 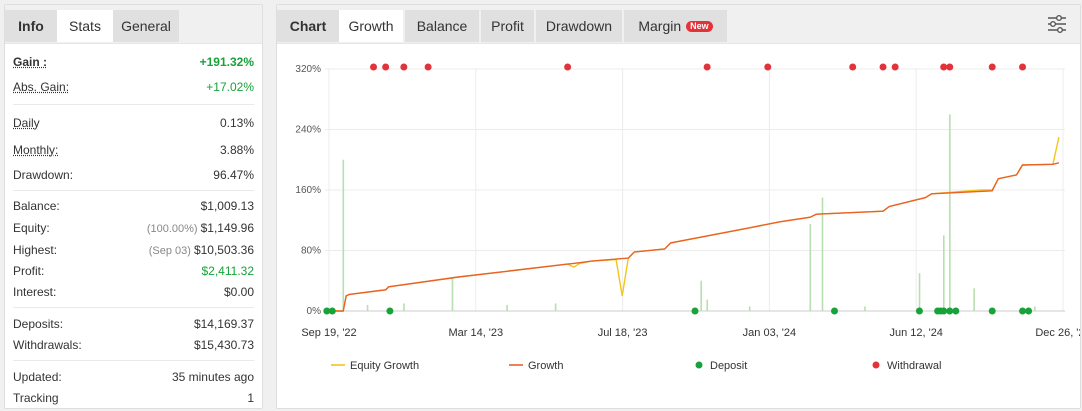 I want to click on x-tick-label: Jun 12, '24, so click(x=915, y=333).